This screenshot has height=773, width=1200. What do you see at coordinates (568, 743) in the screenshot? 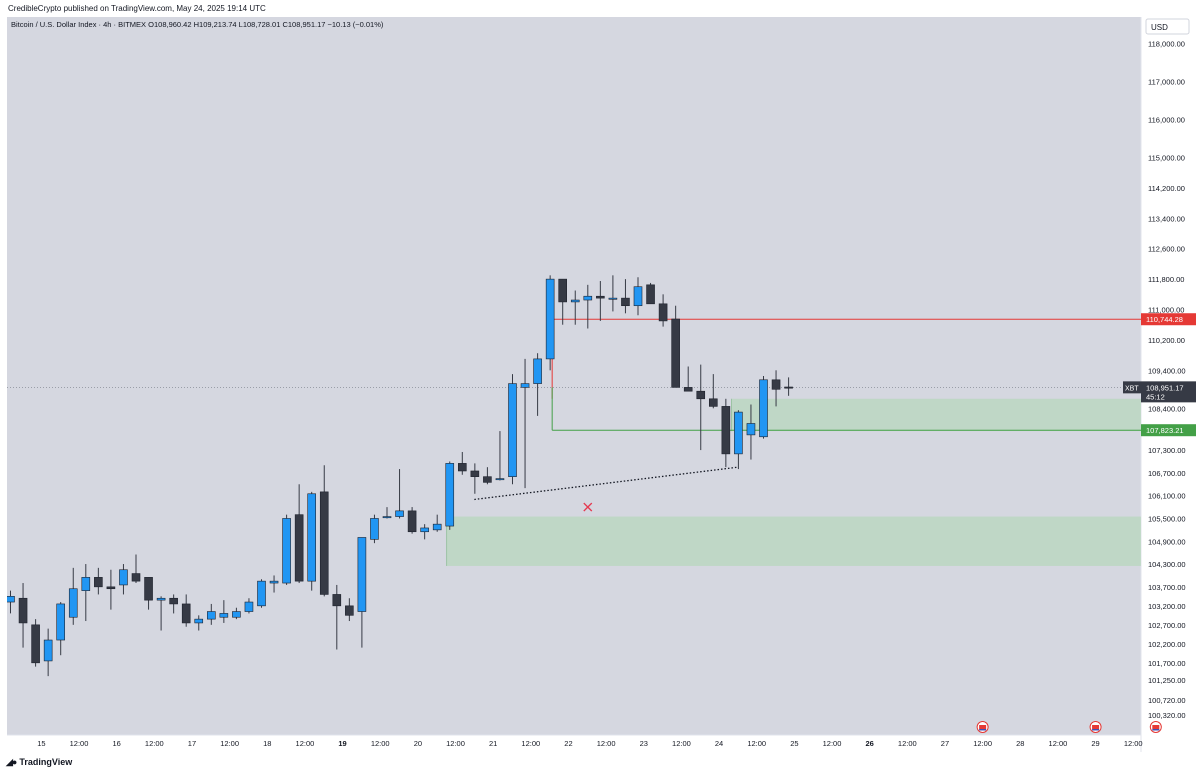
I see `x-tick-label: 22` at bounding box center [568, 743].